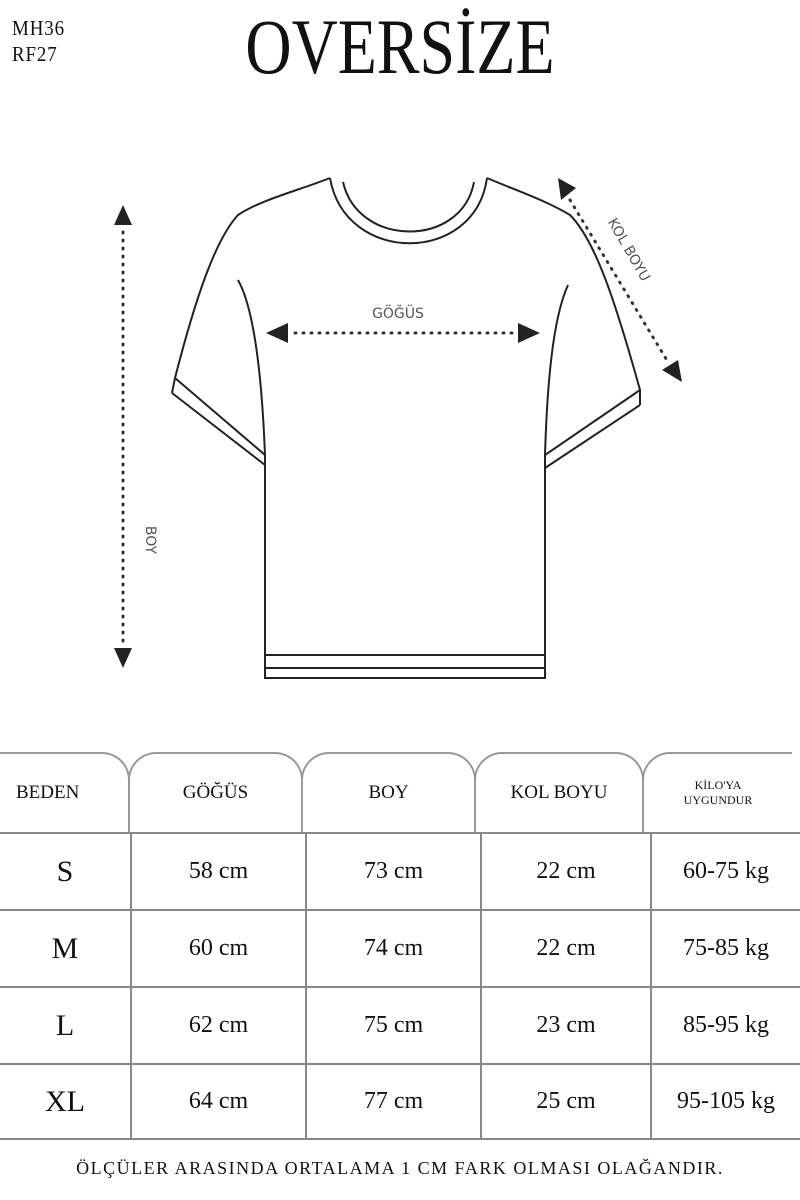 Image resolution: width=800 pixels, height=1200 pixels. Describe the element at coordinates (725, 948) in the screenshot. I see `weight-cell: 75-85 kg` at that location.